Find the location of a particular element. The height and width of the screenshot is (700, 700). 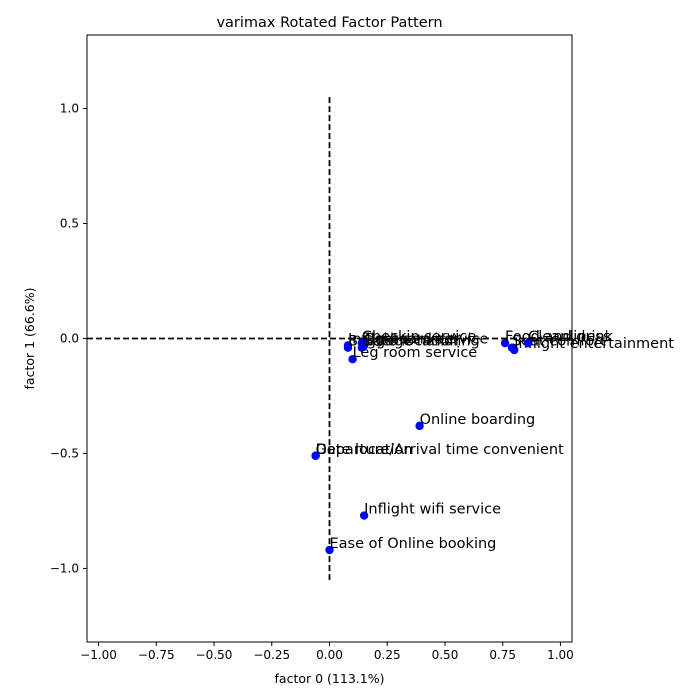

point-label: Food and drink is located at coordinates (559, 337).